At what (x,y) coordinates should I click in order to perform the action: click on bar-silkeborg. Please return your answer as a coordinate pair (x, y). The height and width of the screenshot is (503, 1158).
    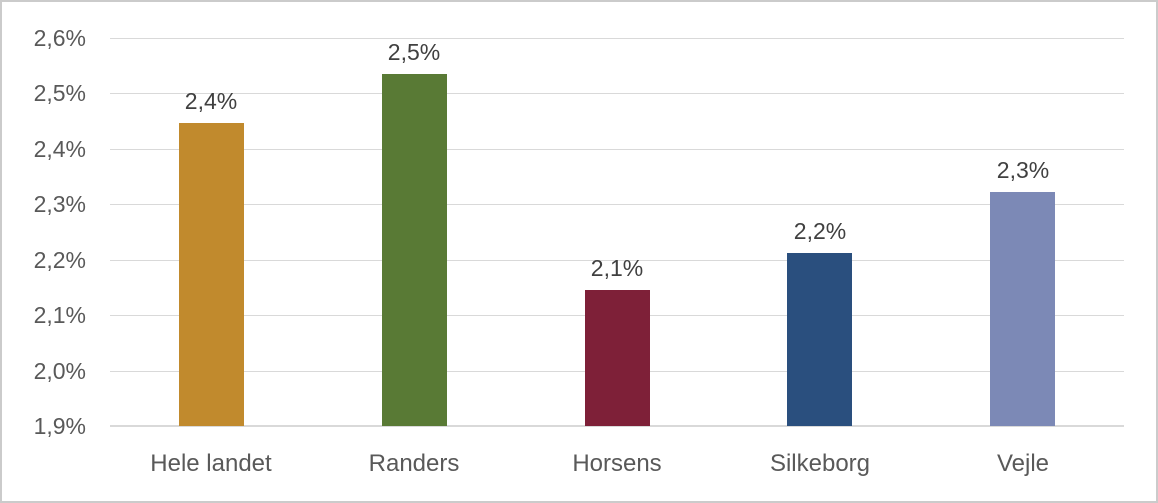
    Looking at the image, I should click on (819, 339).